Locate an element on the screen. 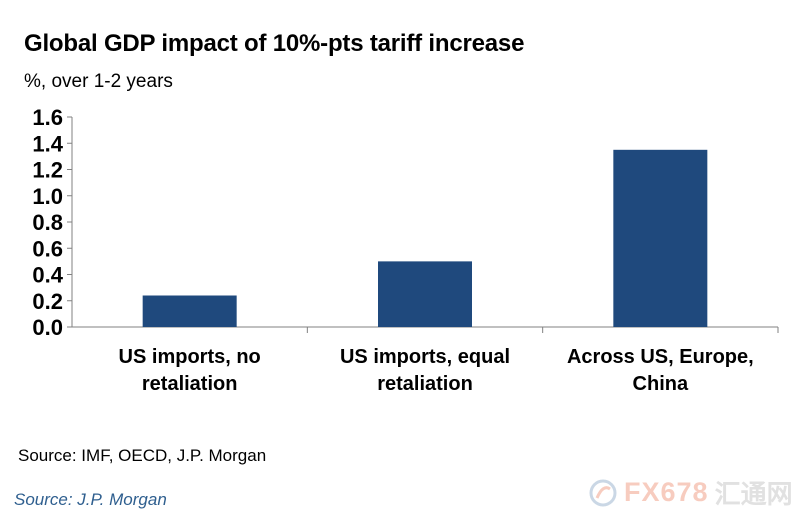 This screenshot has width=811, height=524. watermark-cn: 汇通网 is located at coordinates (753, 495).